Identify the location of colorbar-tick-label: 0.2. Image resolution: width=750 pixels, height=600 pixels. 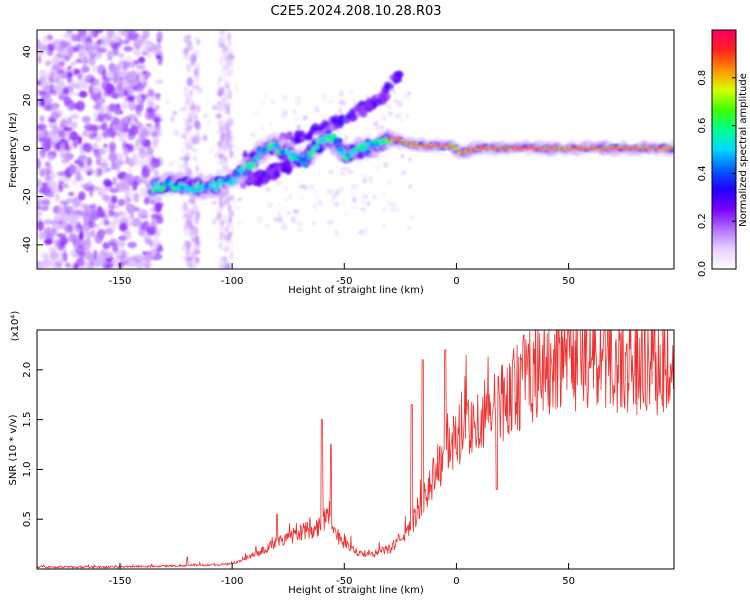
(702, 221).